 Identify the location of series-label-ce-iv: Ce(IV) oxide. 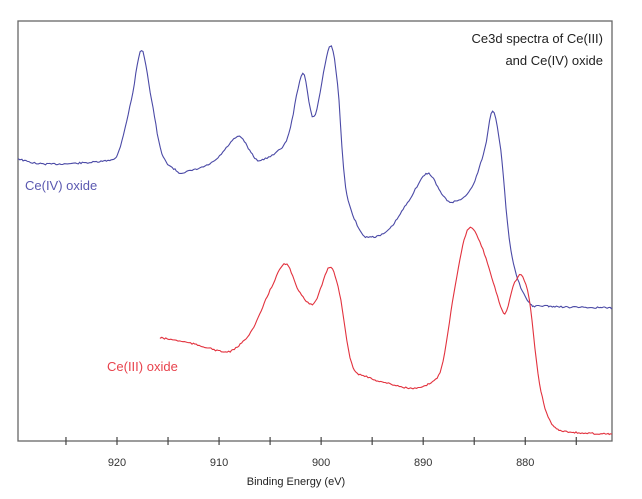
(61, 185).